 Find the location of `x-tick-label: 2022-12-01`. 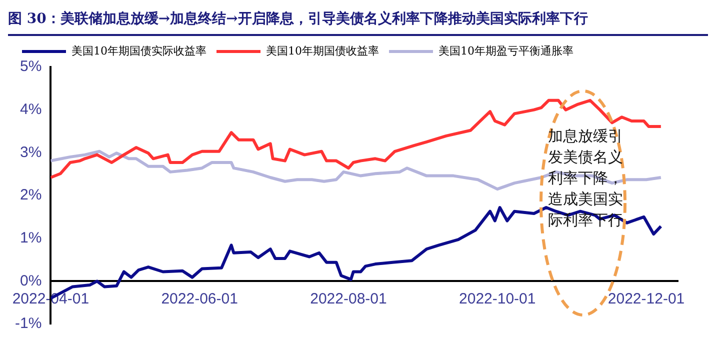

x-tick-label: 2022-12-01 is located at coordinates (646, 299).